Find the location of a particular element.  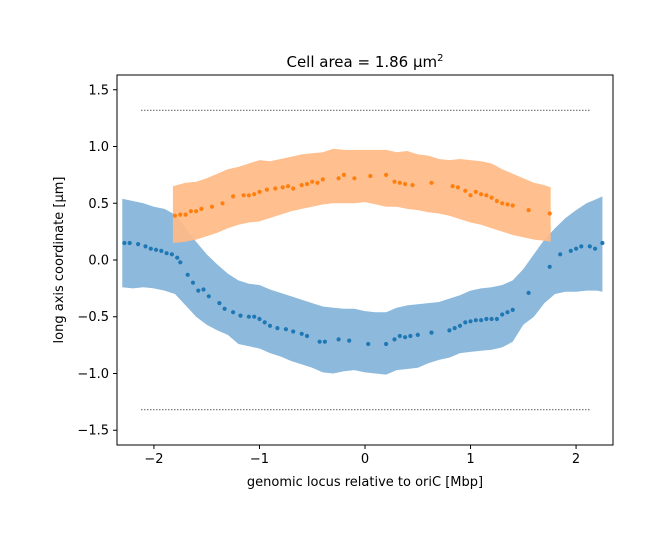

y-tick-label: 1.5 is located at coordinates (98, 90).